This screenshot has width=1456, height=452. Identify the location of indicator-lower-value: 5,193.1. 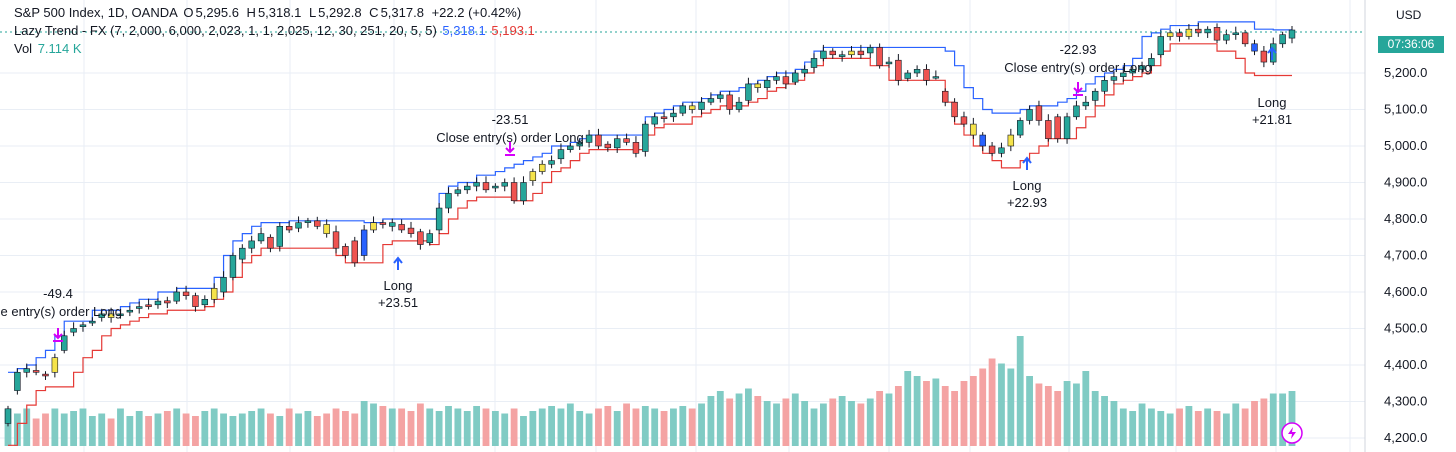
(513, 30).